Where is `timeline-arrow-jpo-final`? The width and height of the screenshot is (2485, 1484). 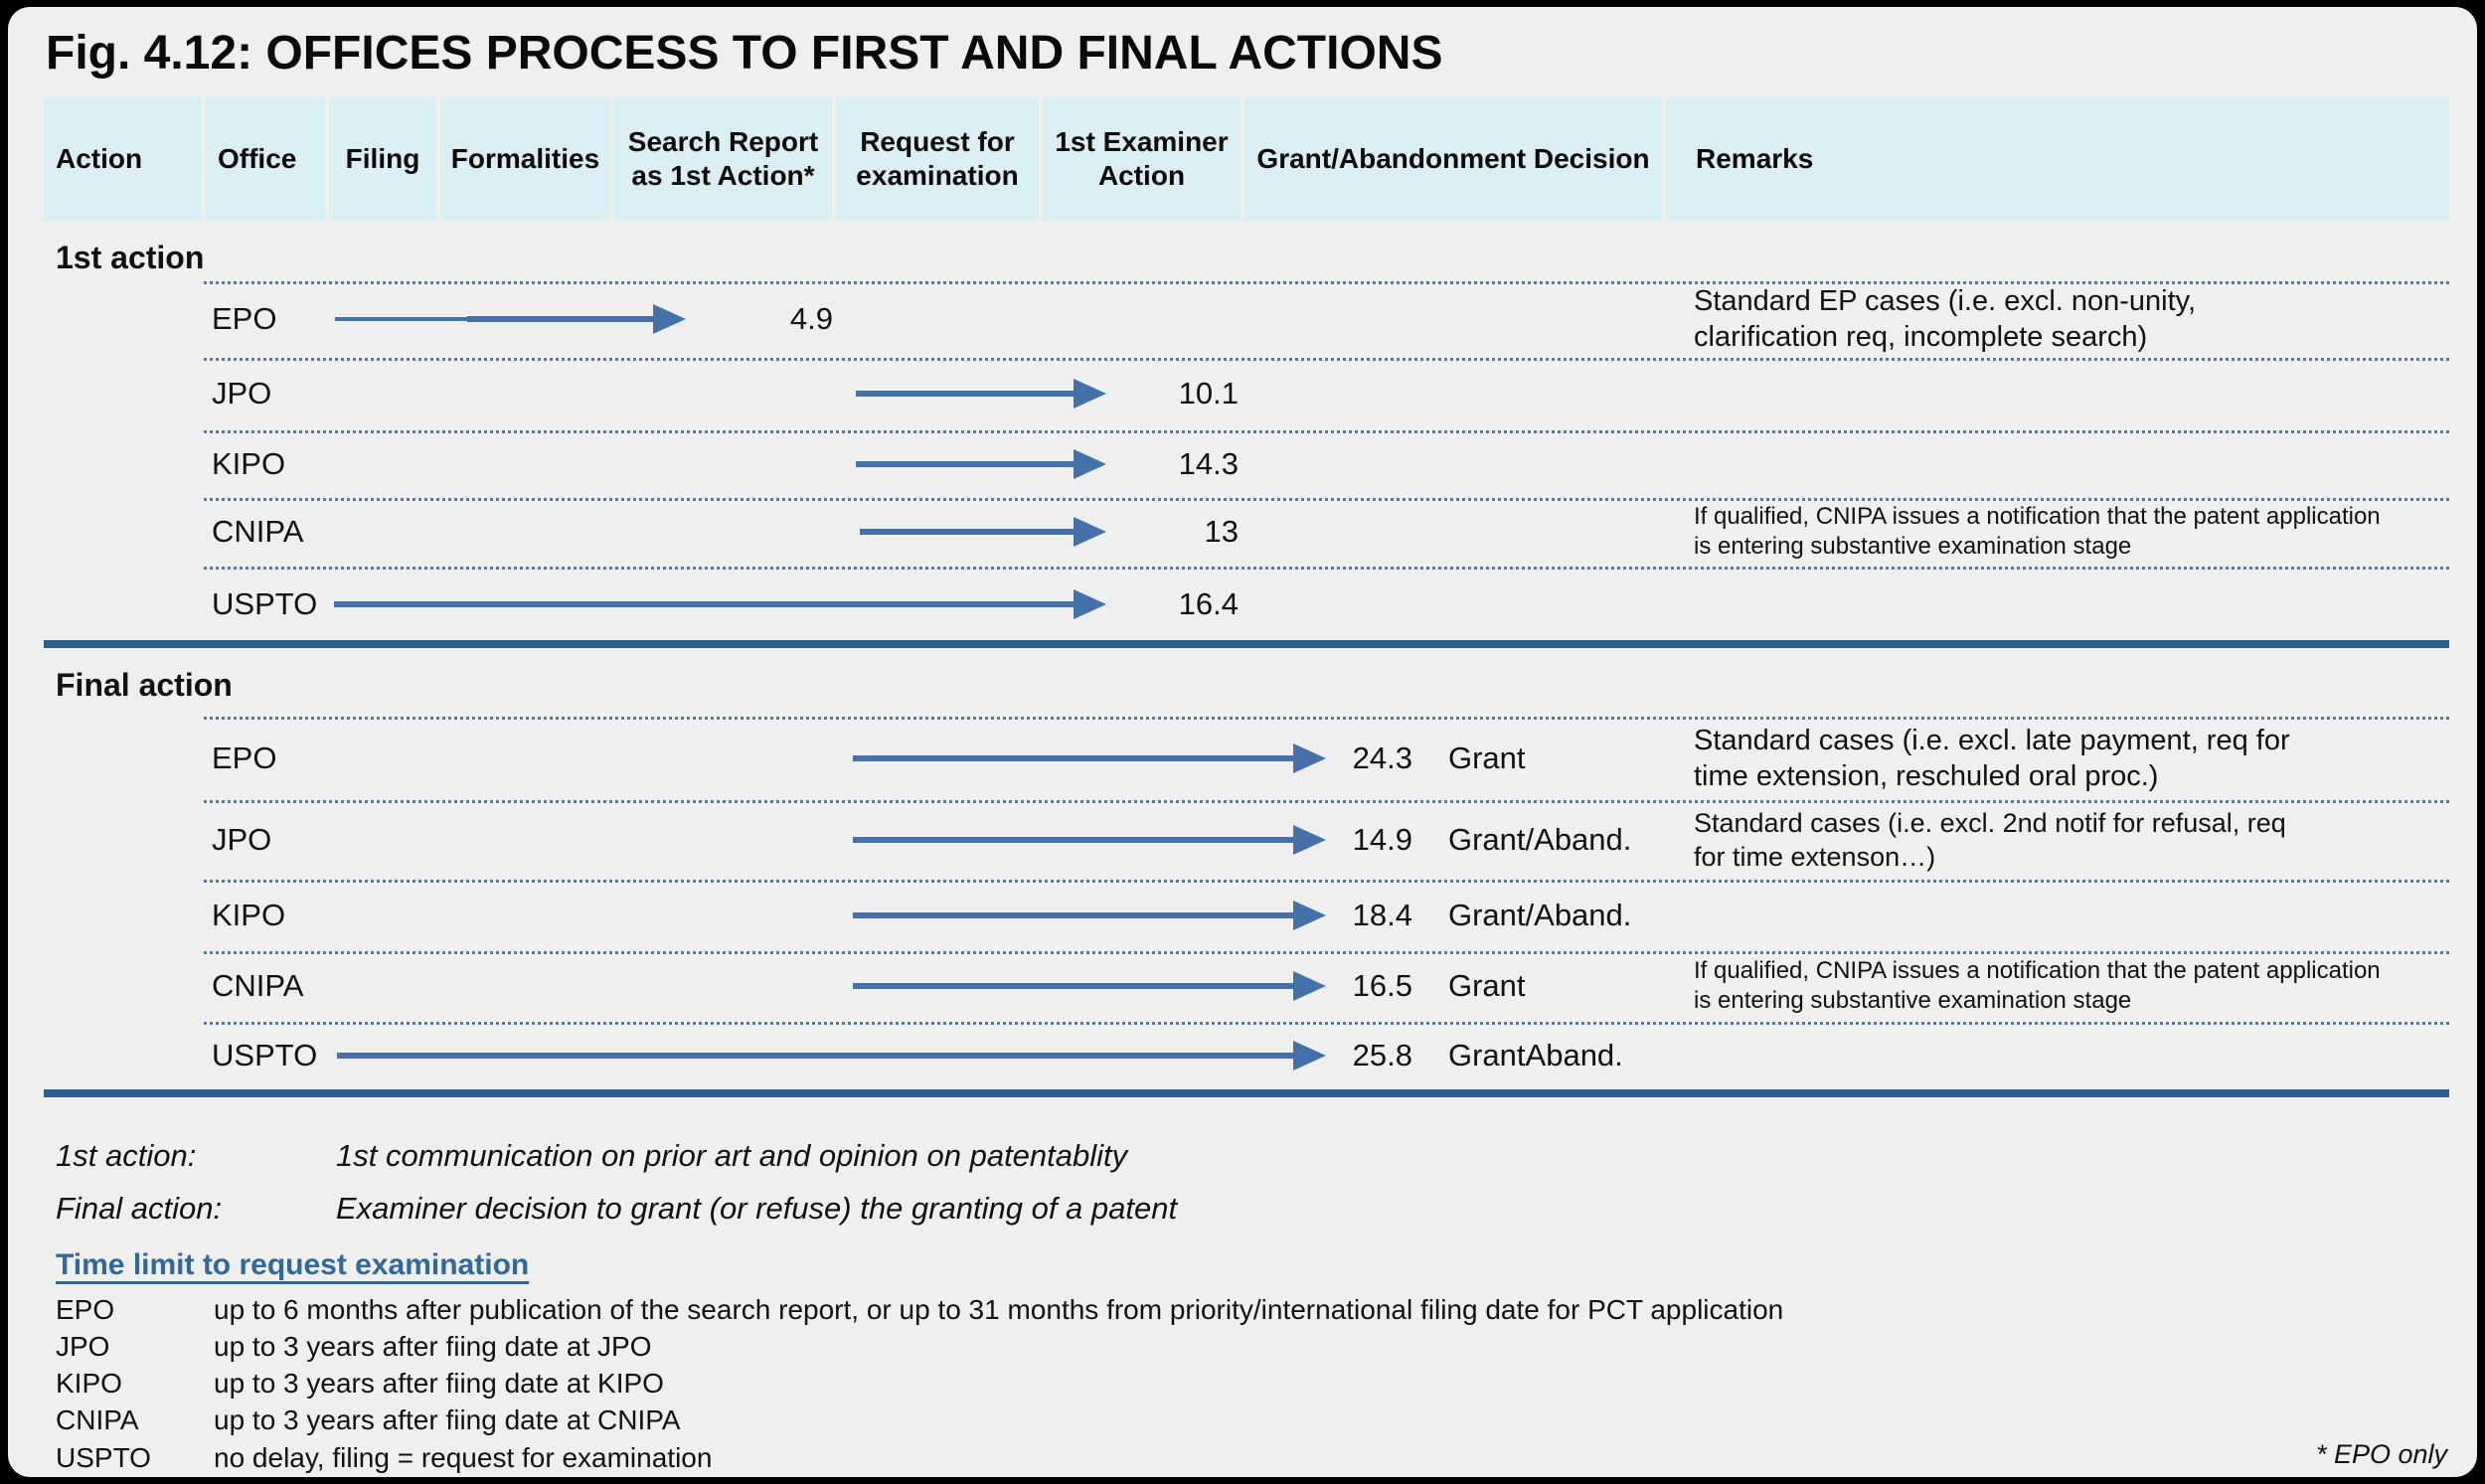
timeline-arrow-jpo-final is located at coordinates (1089, 840).